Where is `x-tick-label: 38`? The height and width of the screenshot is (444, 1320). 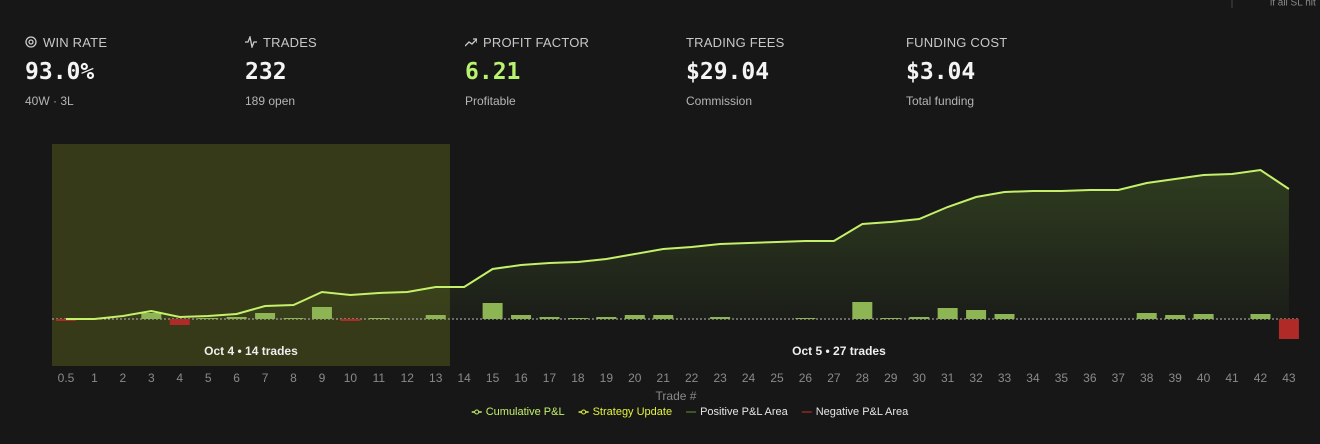
x-tick-label: 38 is located at coordinates (1147, 378).